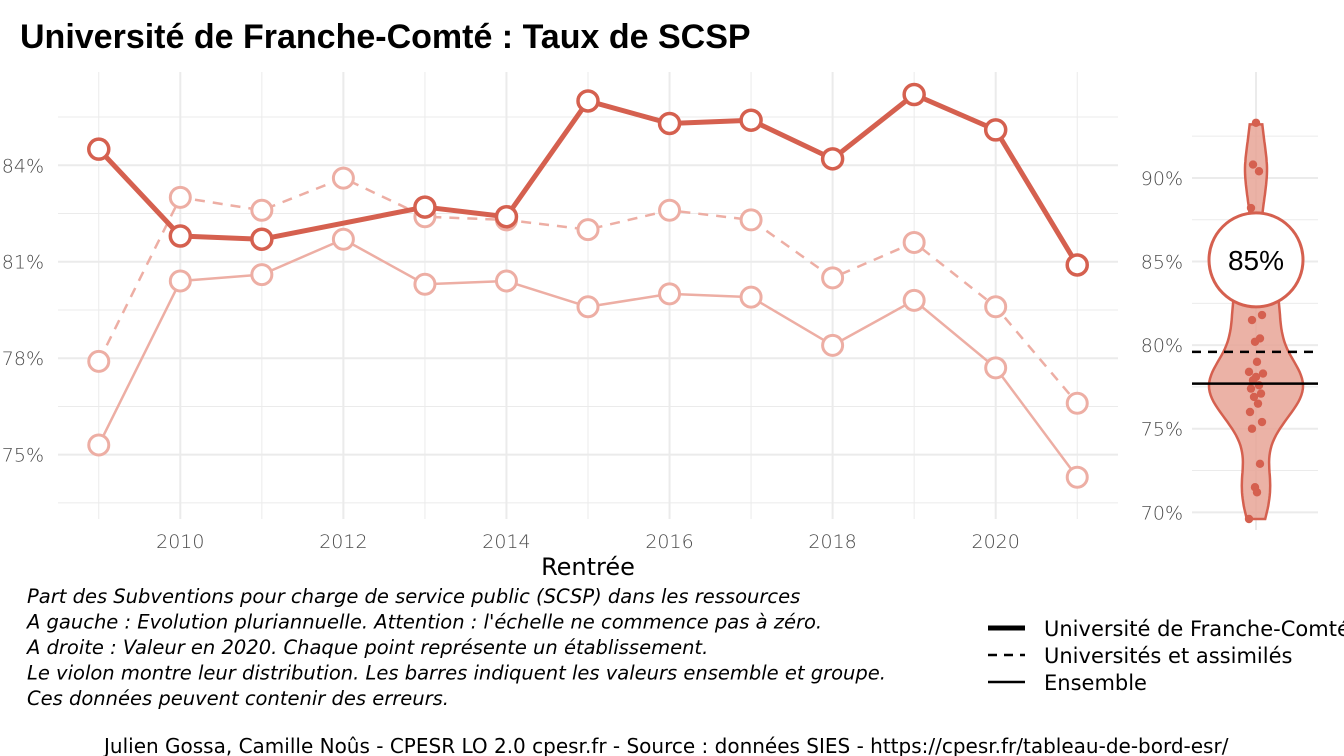 This screenshot has height=756, width=1344. Describe the element at coordinates (1162, 263) in the screenshot. I see `violin-y-tick-label: 85%` at that location.